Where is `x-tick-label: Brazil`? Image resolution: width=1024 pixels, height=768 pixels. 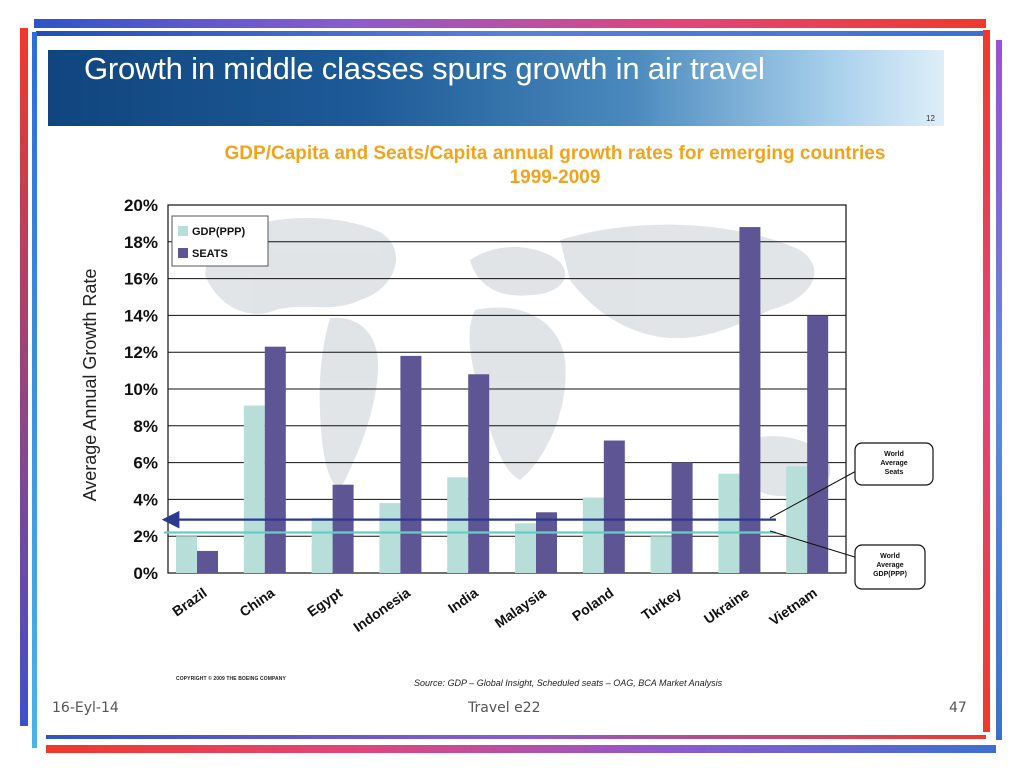
x-tick-label: Brazil is located at coordinates (189, 601).